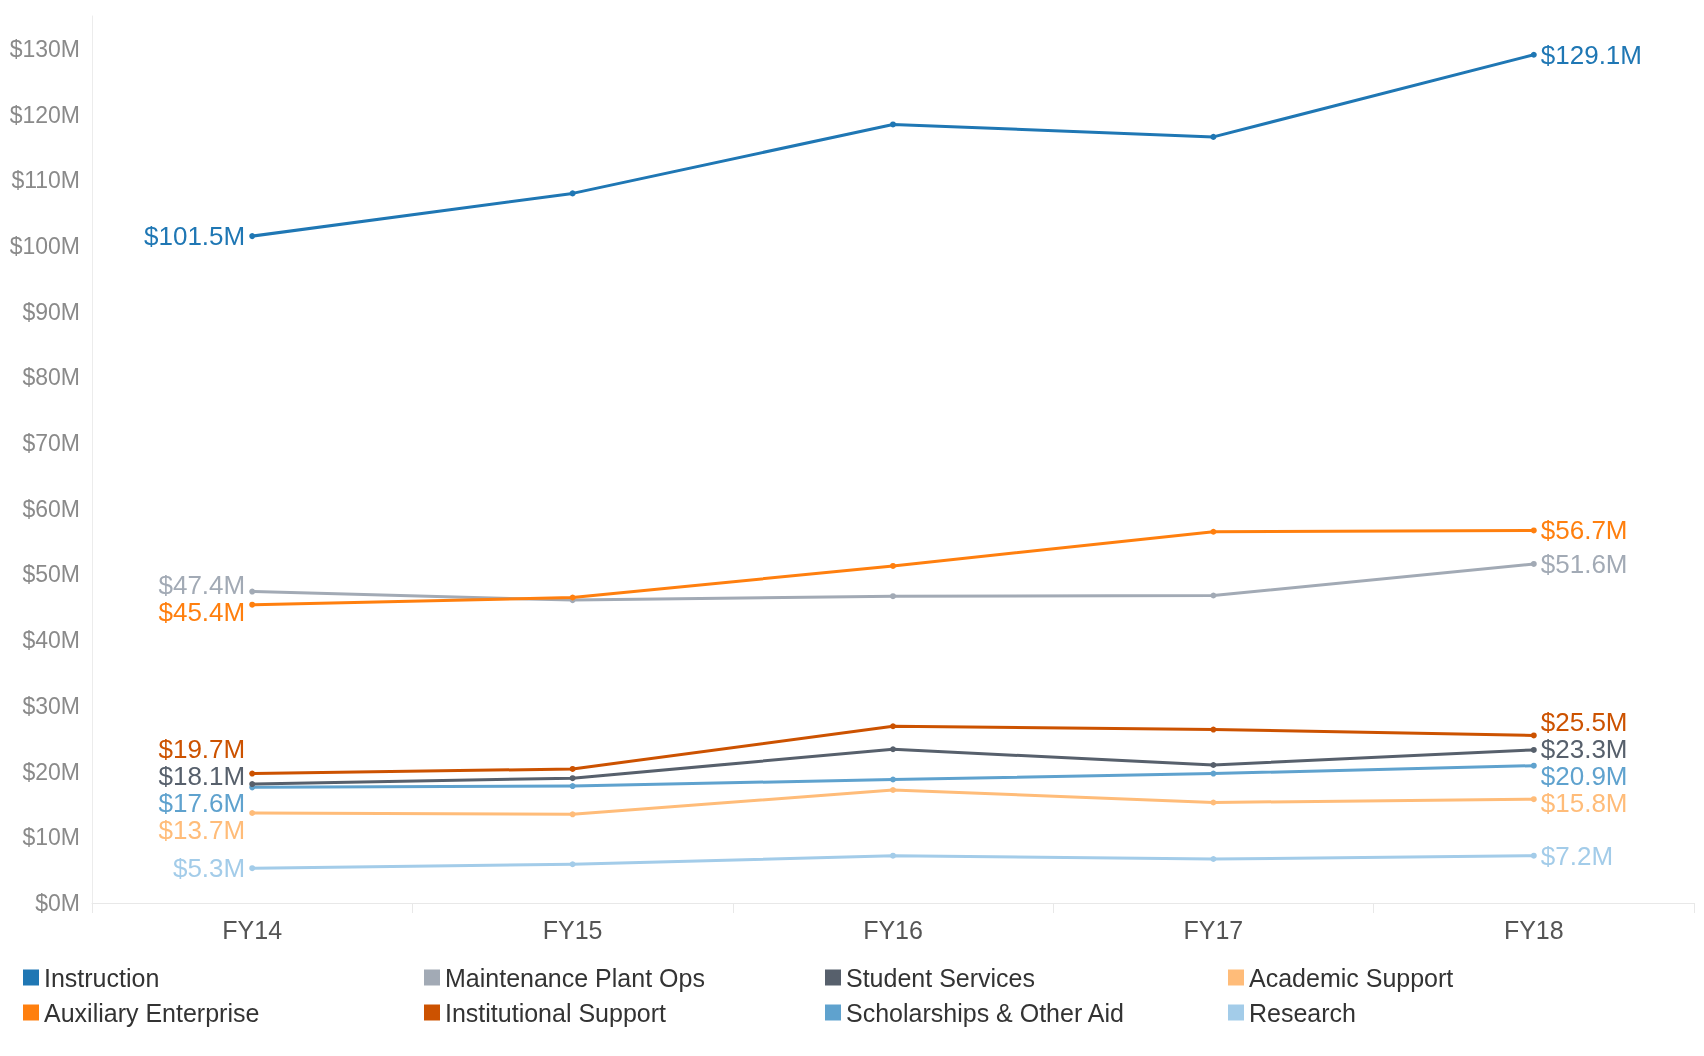  Describe the element at coordinates (44, 48) in the screenshot. I see `y-tick-label: $130M` at that location.